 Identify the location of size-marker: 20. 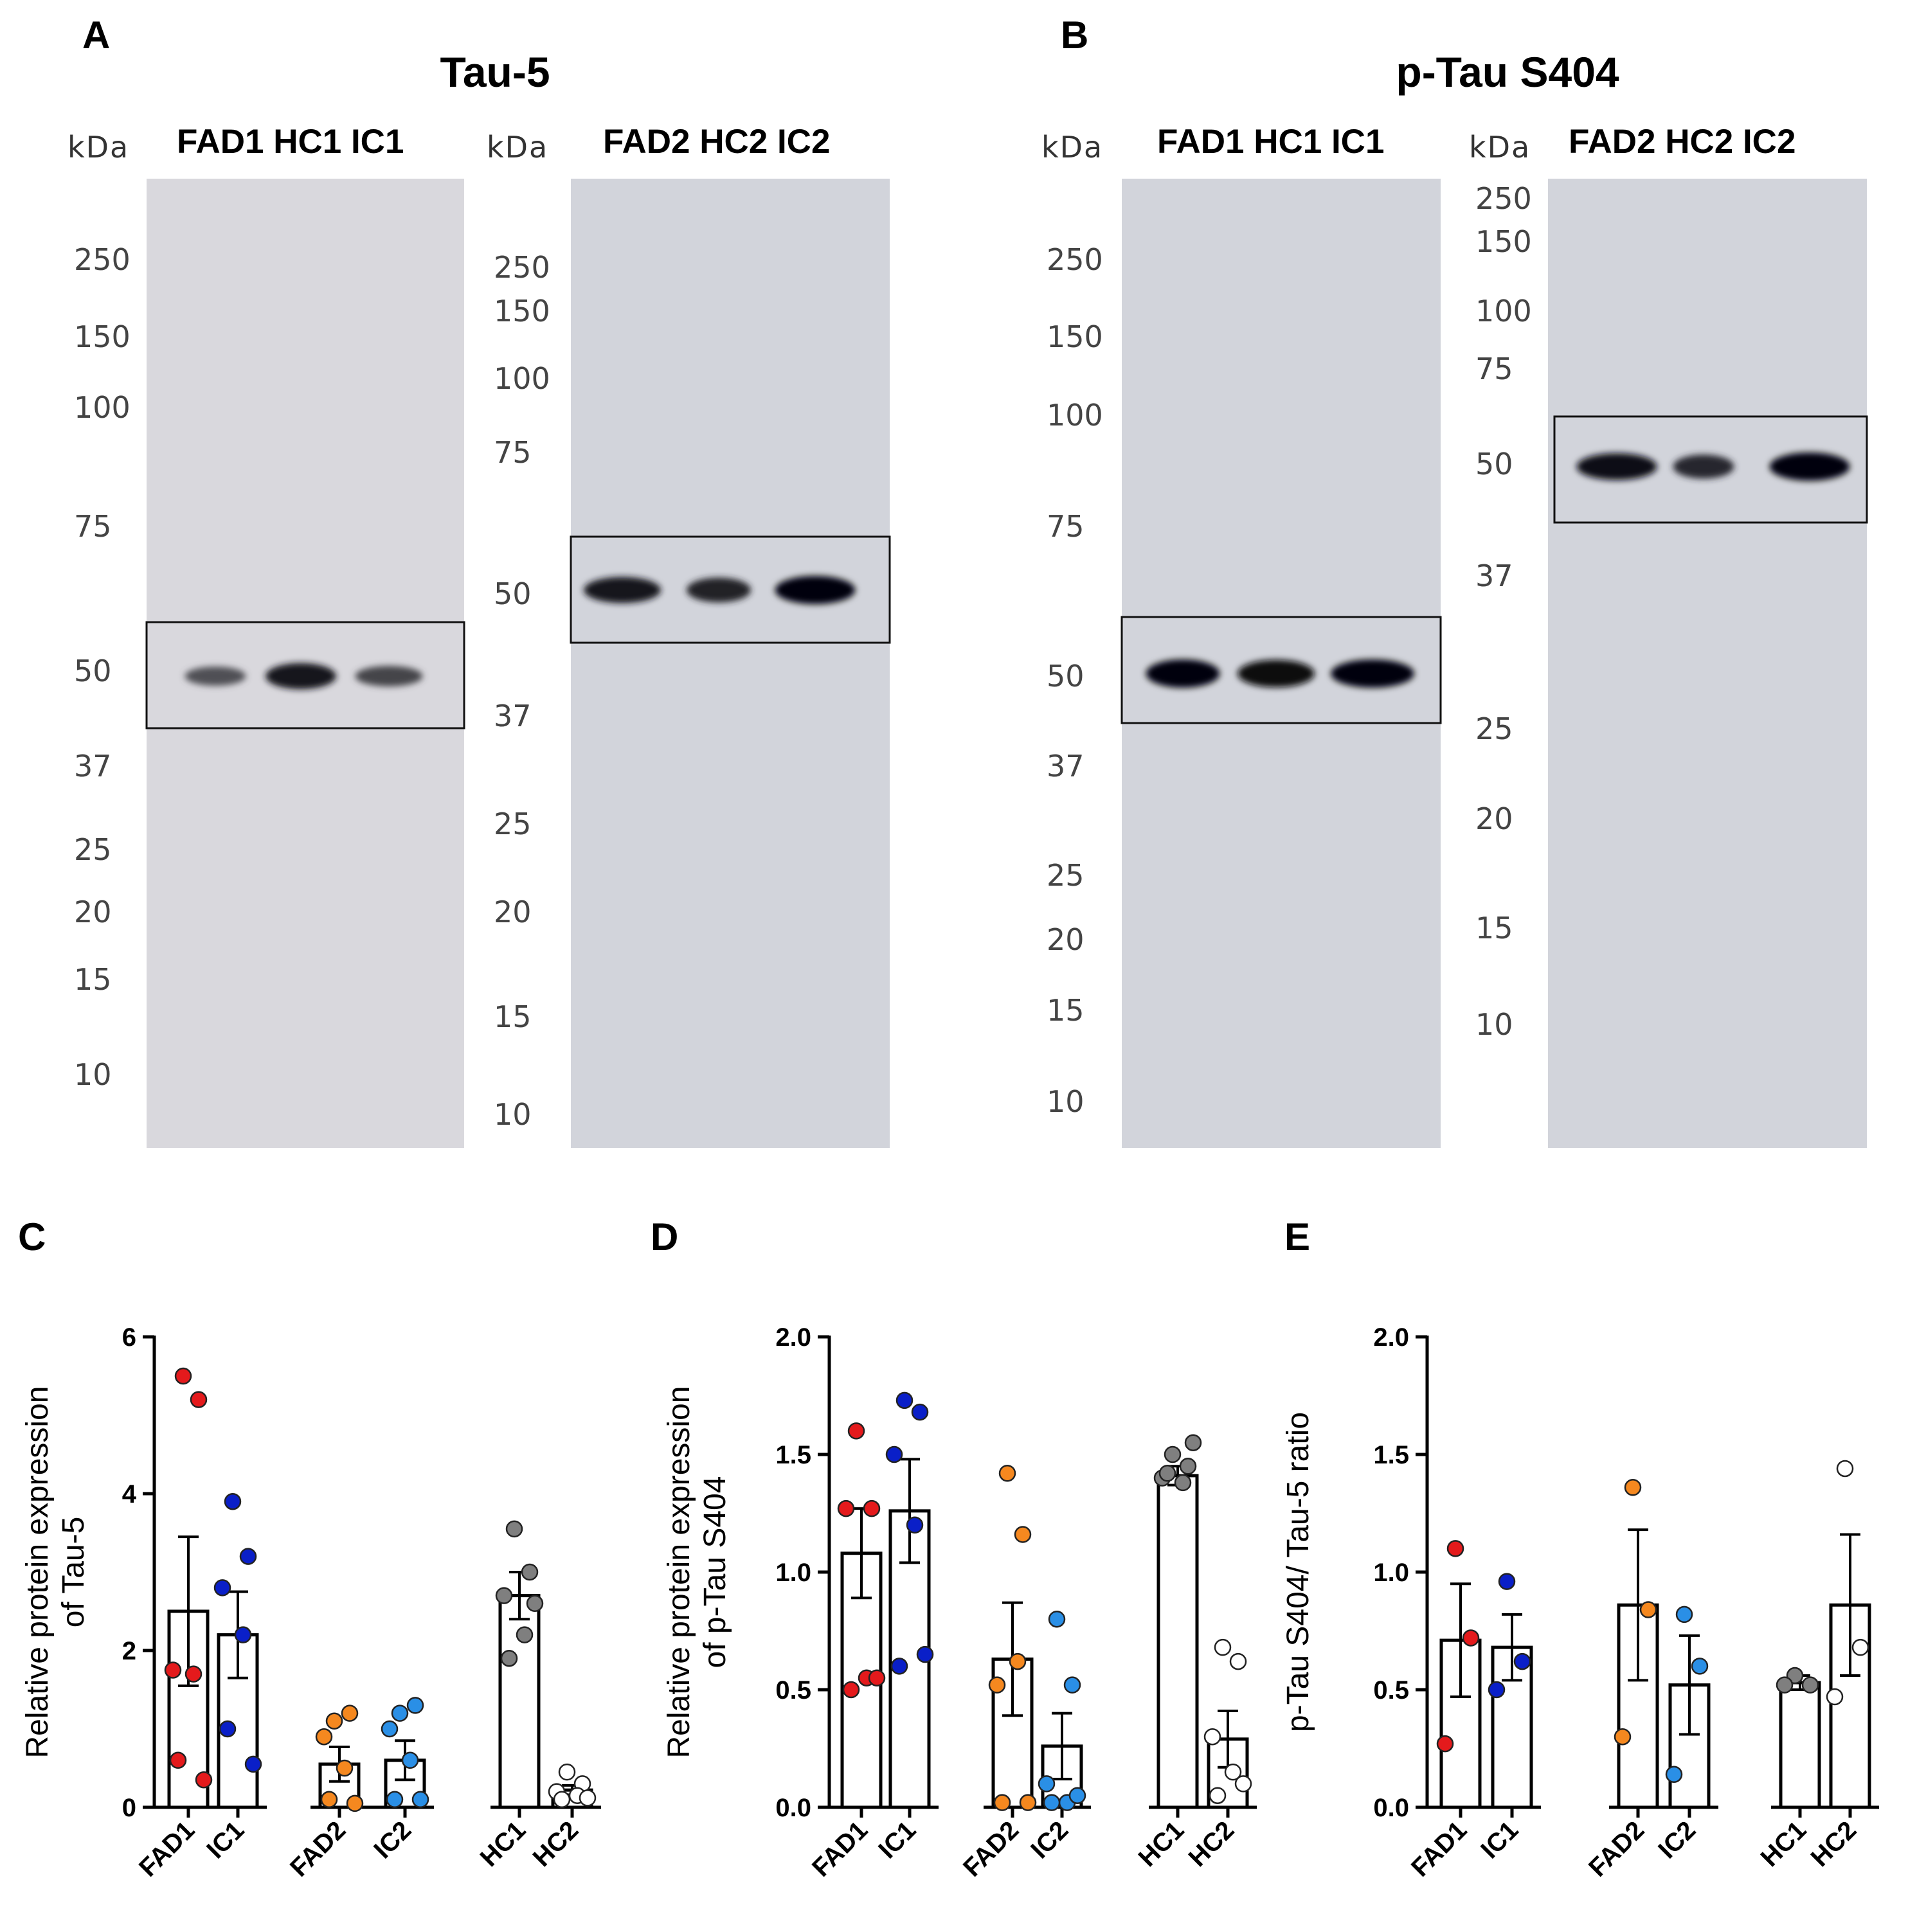
(1494, 818).